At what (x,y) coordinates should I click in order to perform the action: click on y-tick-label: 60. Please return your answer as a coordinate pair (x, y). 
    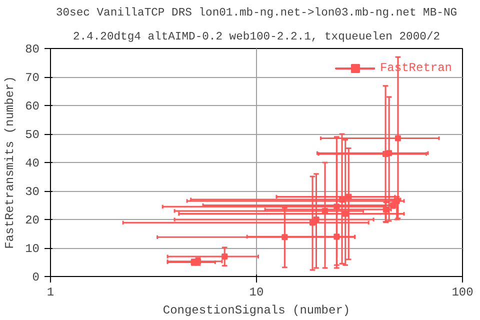
    Looking at the image, I should click on (32, 107).